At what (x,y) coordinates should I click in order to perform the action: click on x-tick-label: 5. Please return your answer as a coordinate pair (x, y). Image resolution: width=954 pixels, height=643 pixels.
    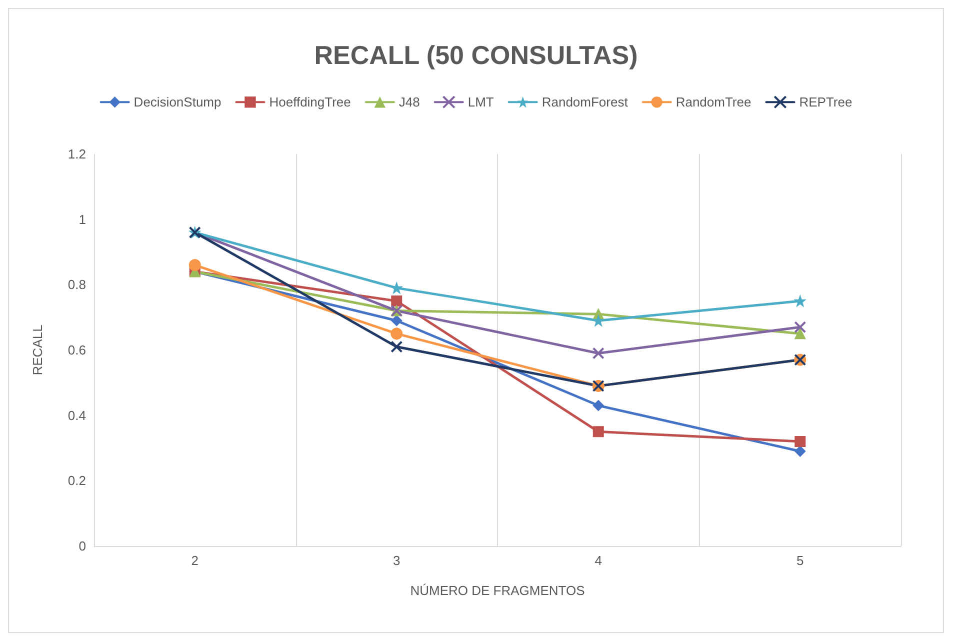
    Looking at the image, I should click on (800, 560).